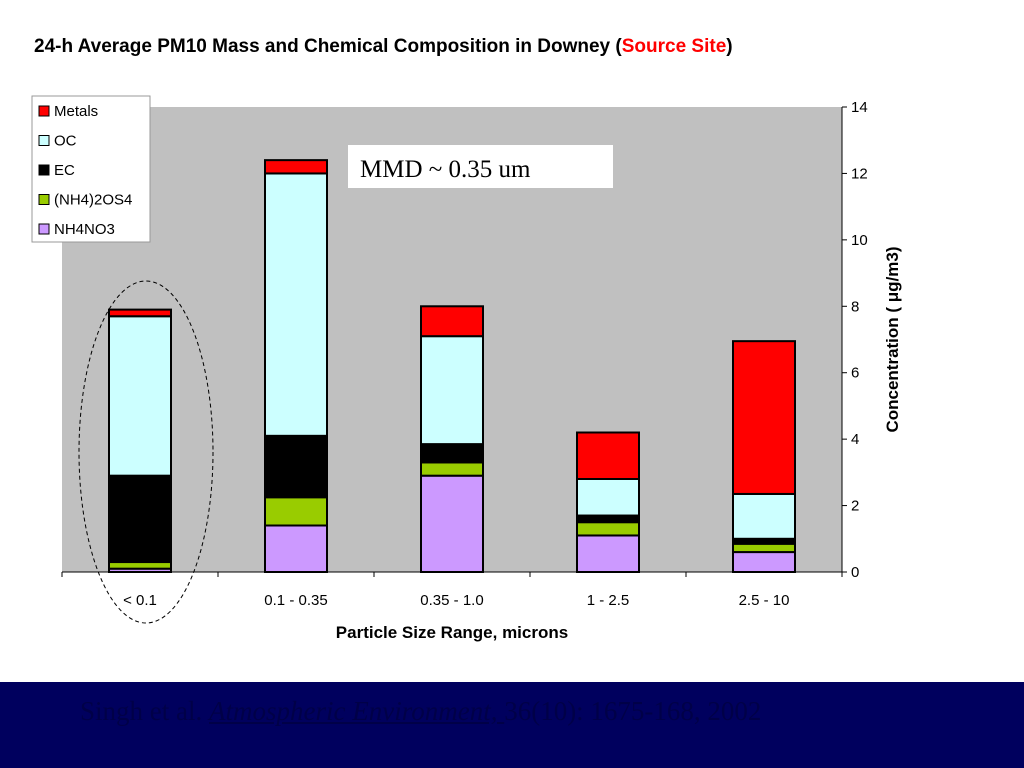  Describe the element at coordinates (608, 600) in the screenshot. I see `x-tick-label: 1 - 2.5` at that location.